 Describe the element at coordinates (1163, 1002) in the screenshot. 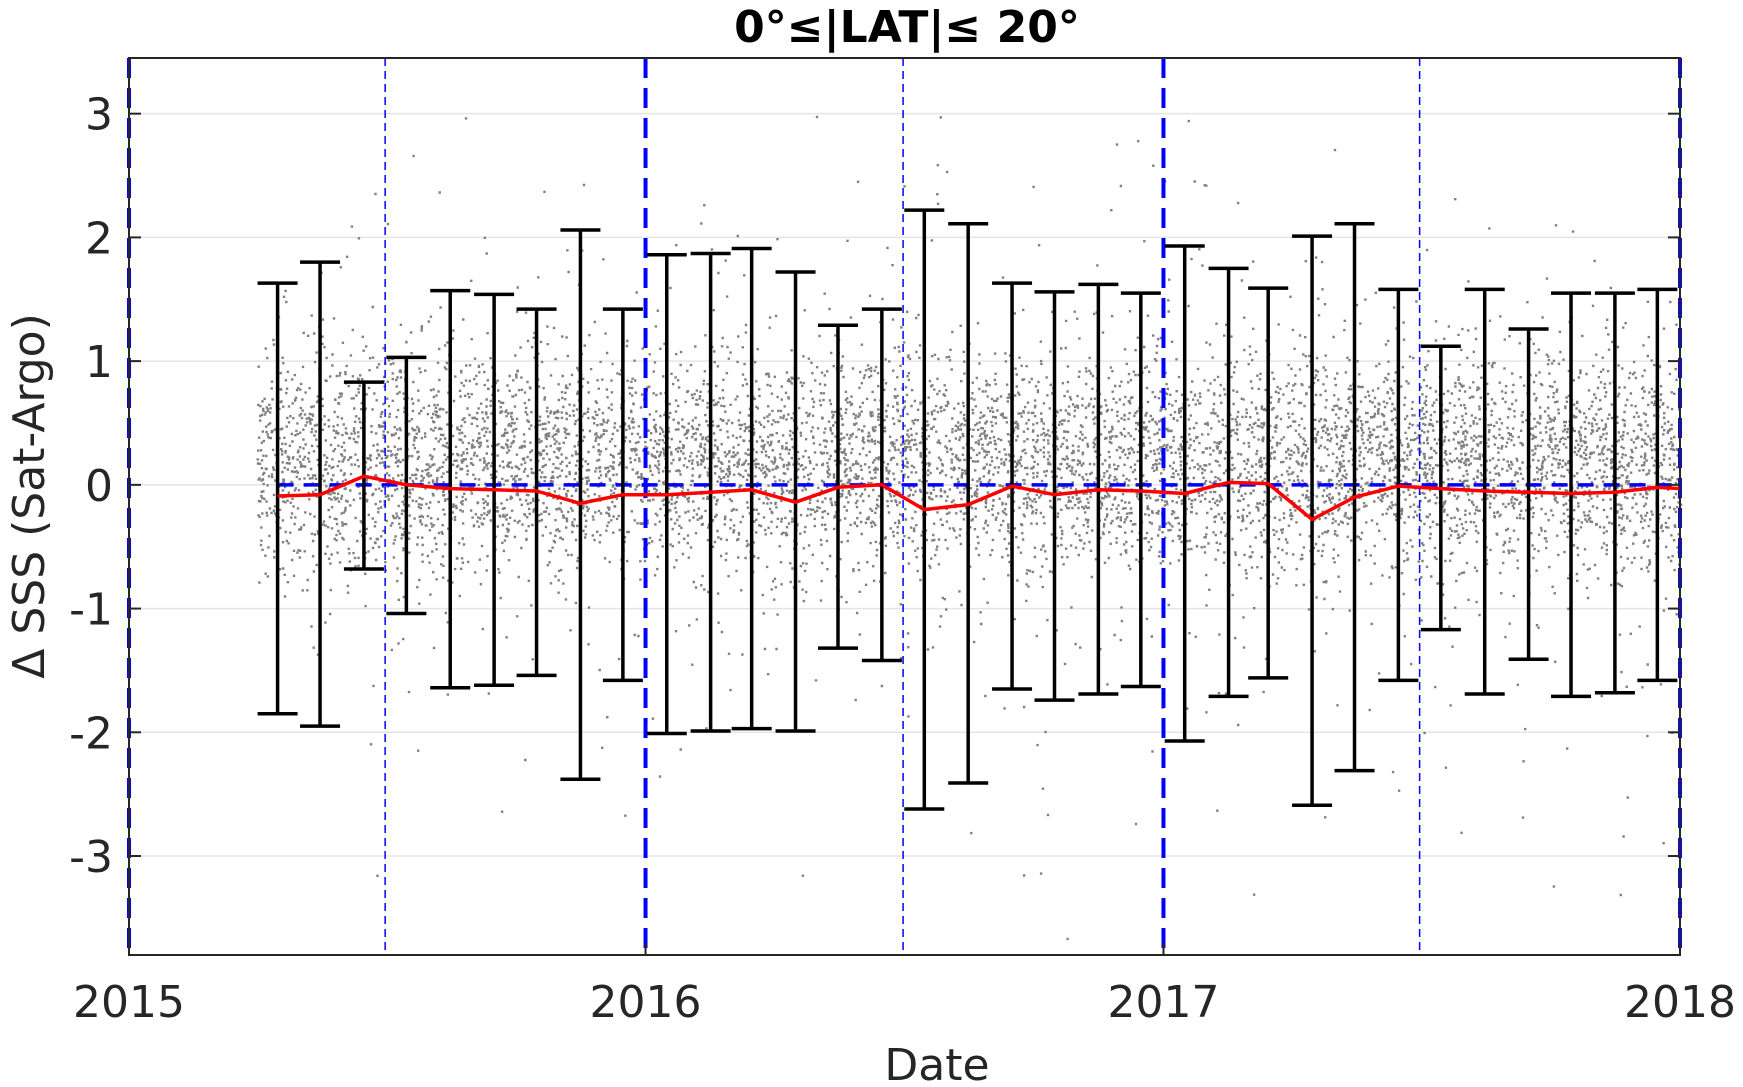

I see `x-tick-label: 2017` at that location.